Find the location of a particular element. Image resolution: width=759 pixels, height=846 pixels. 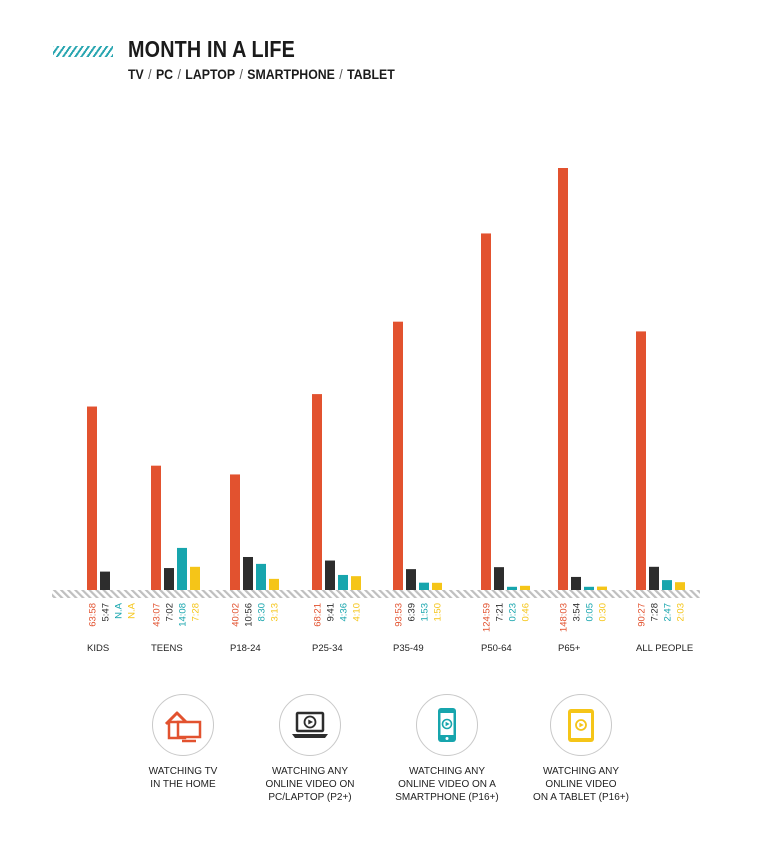

value-label-all-people-series-3: 2:47 is located at coordinates (668, 612).